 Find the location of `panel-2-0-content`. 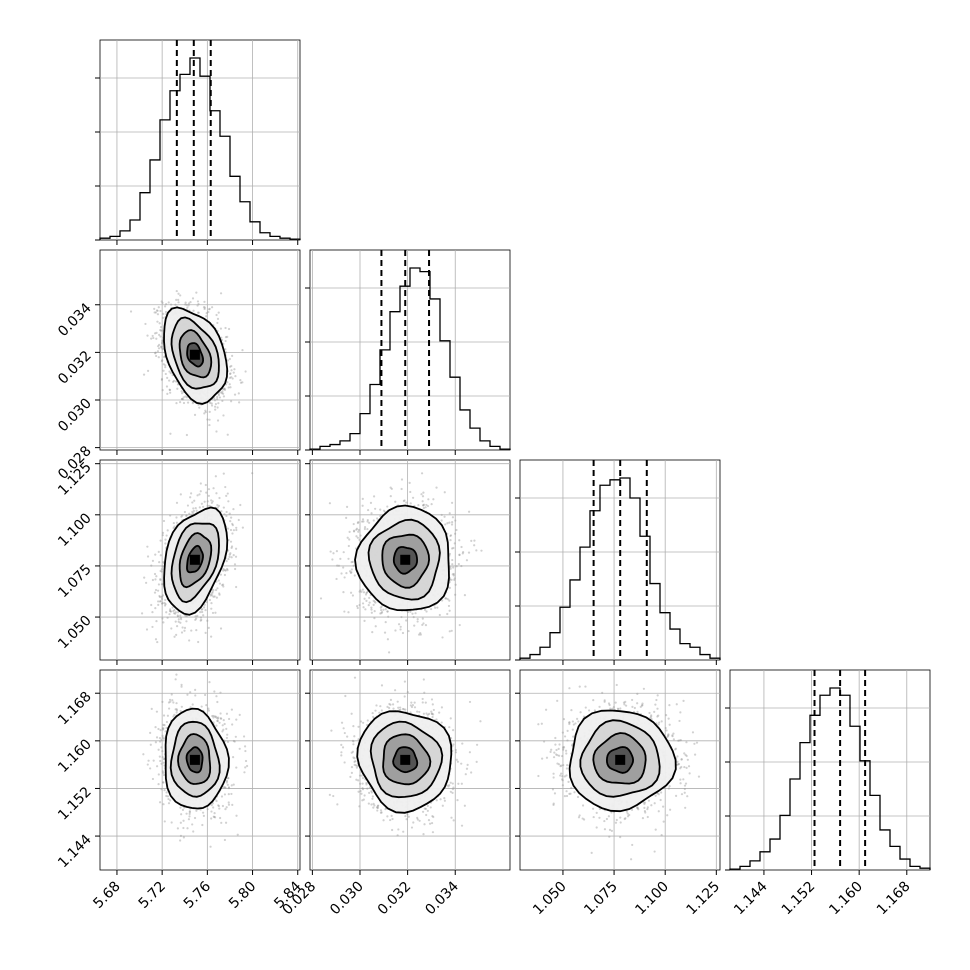

panel-2-0-content is located at coordinates (197, 558).